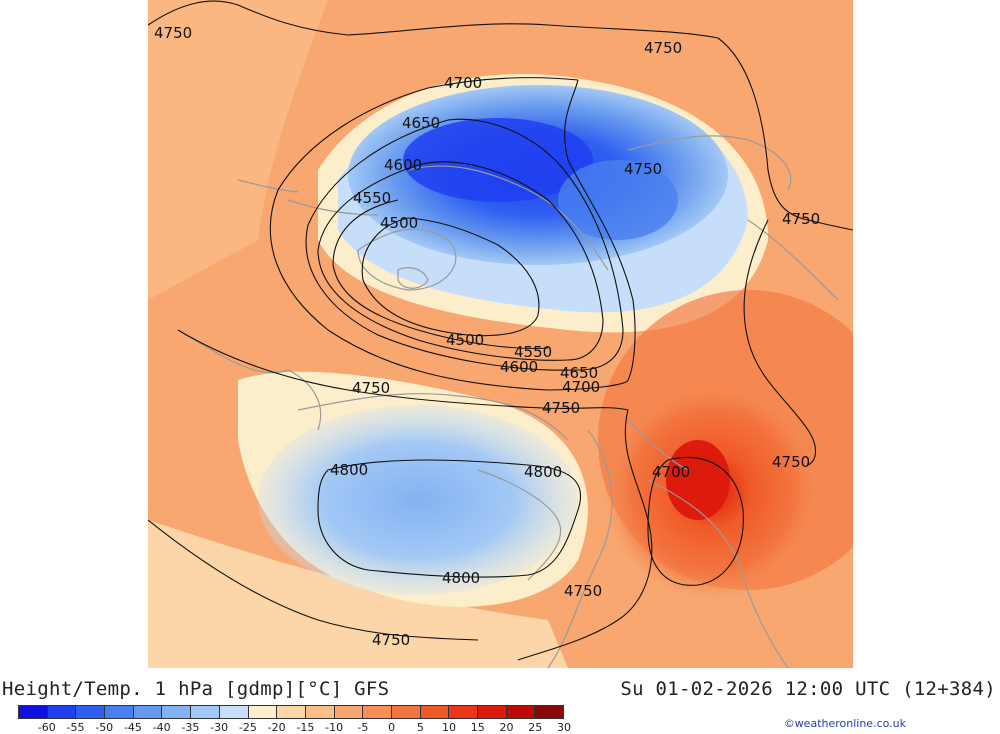 This screenshot has width=1000, height=734. What do you see at coordinates (449, 518) in the screenshot?
I see `contour-4800-cell` at bounding box center [449, 518].